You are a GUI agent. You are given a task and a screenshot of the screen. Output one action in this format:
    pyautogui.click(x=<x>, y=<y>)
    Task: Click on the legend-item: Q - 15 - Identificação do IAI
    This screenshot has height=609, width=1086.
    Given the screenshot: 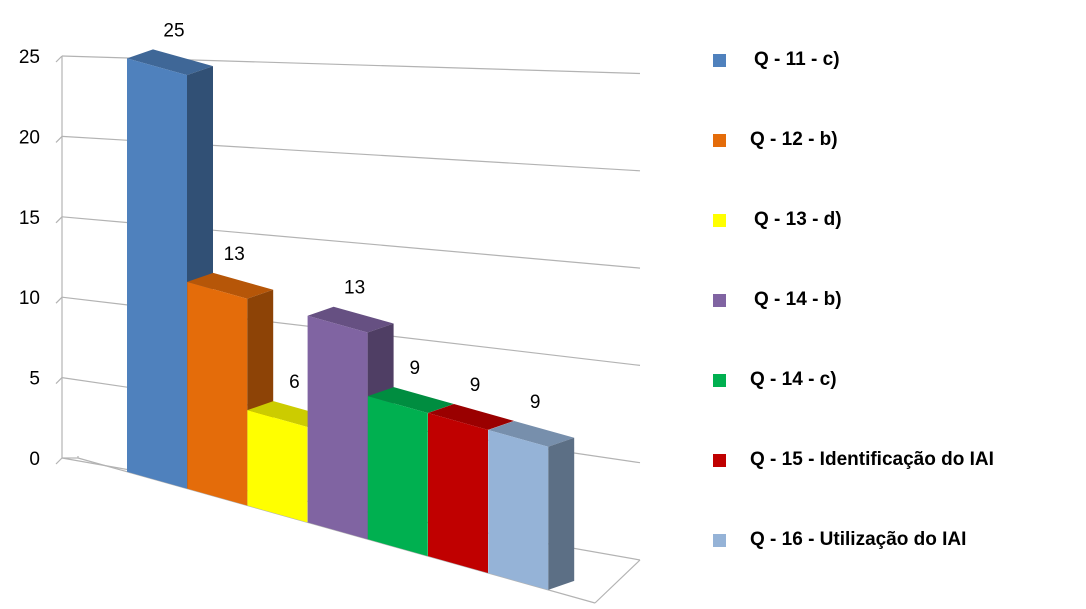 What is the action you would take?
    pyautogui.click(x=853, y=460)
    